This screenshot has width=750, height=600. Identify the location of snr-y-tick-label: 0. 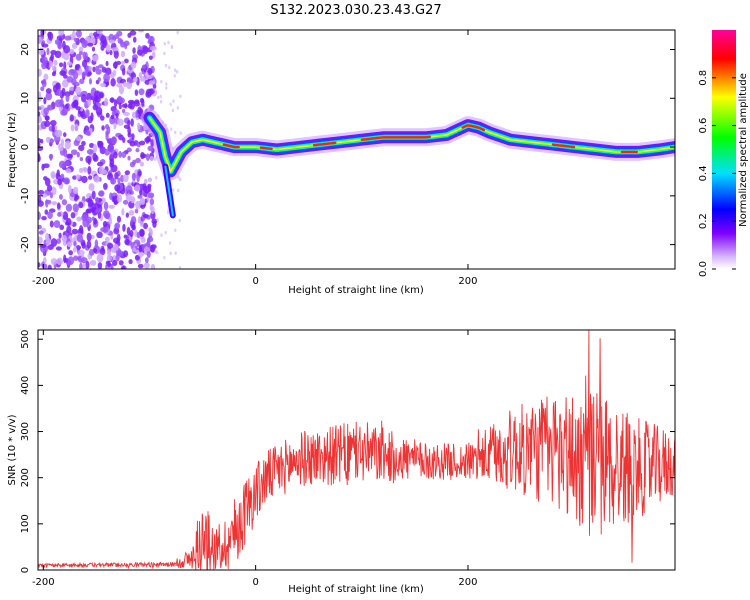
(25, 570).